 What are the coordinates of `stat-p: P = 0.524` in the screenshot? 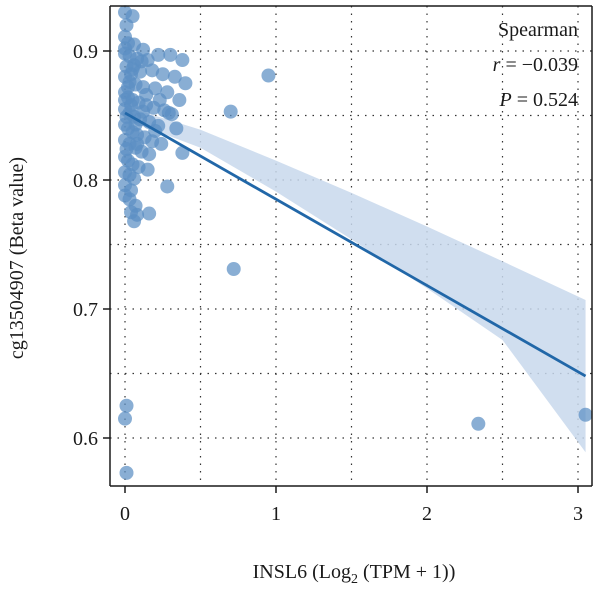 It's located at (539, 100).